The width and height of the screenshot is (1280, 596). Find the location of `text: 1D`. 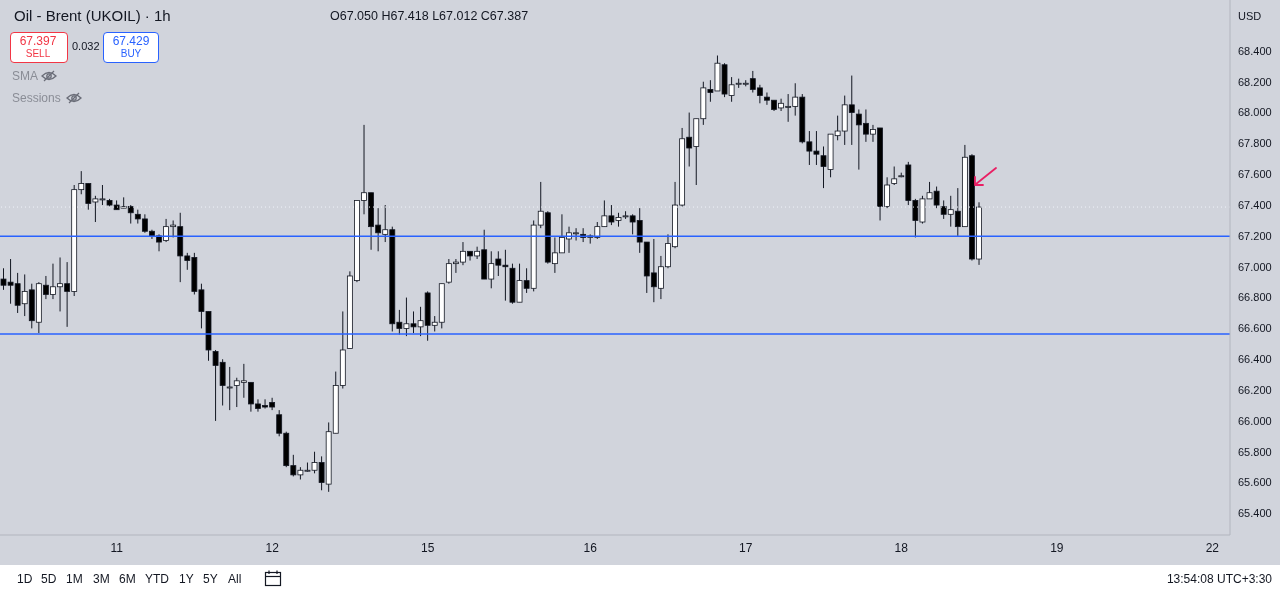

text: 1D is located at coordinates (25, 579).